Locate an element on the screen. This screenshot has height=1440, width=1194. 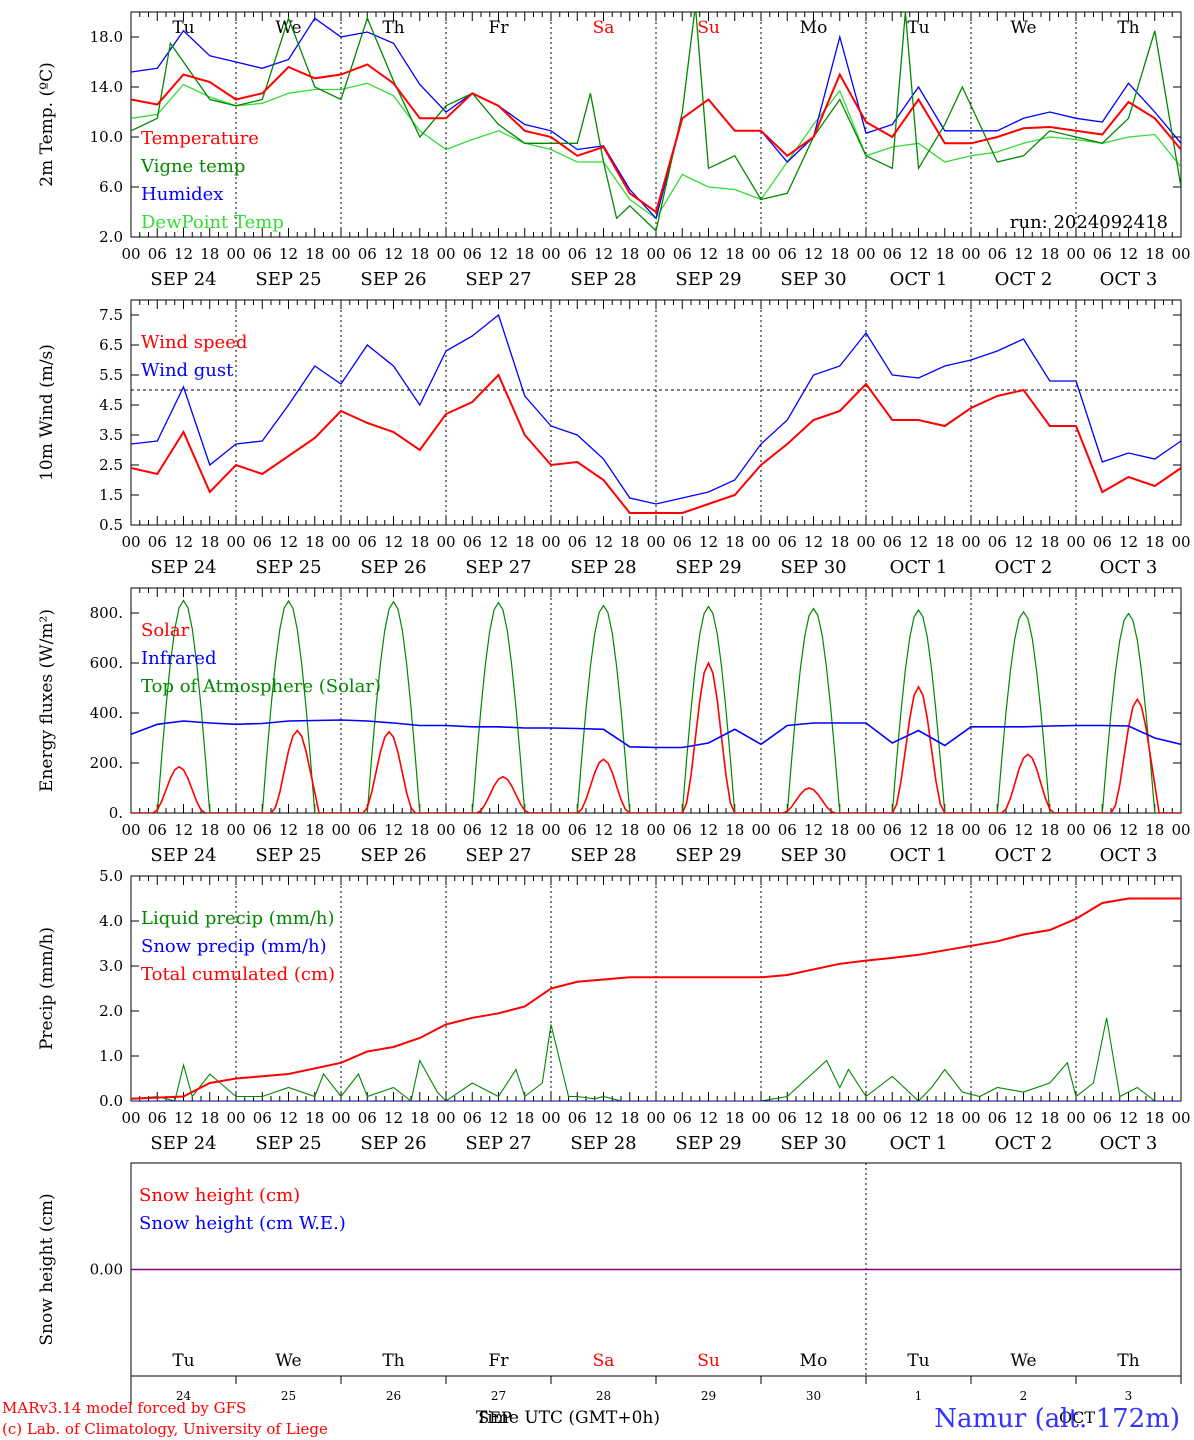
y-tick-label: 0.0 is located at coordinates (111, 1101).